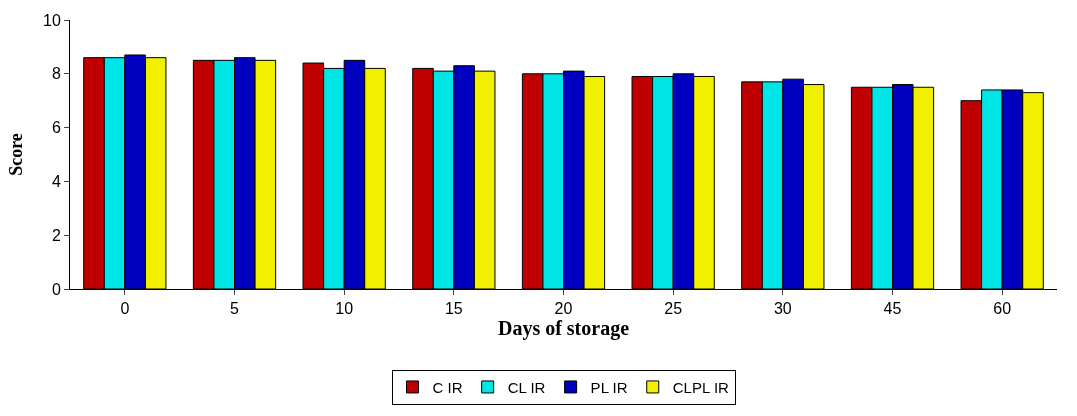 This screenshot has width=1077, height=416. Describe the element at coordinates (56, 235) in the screenshot. I see `y-tick-label: 2` at that location.